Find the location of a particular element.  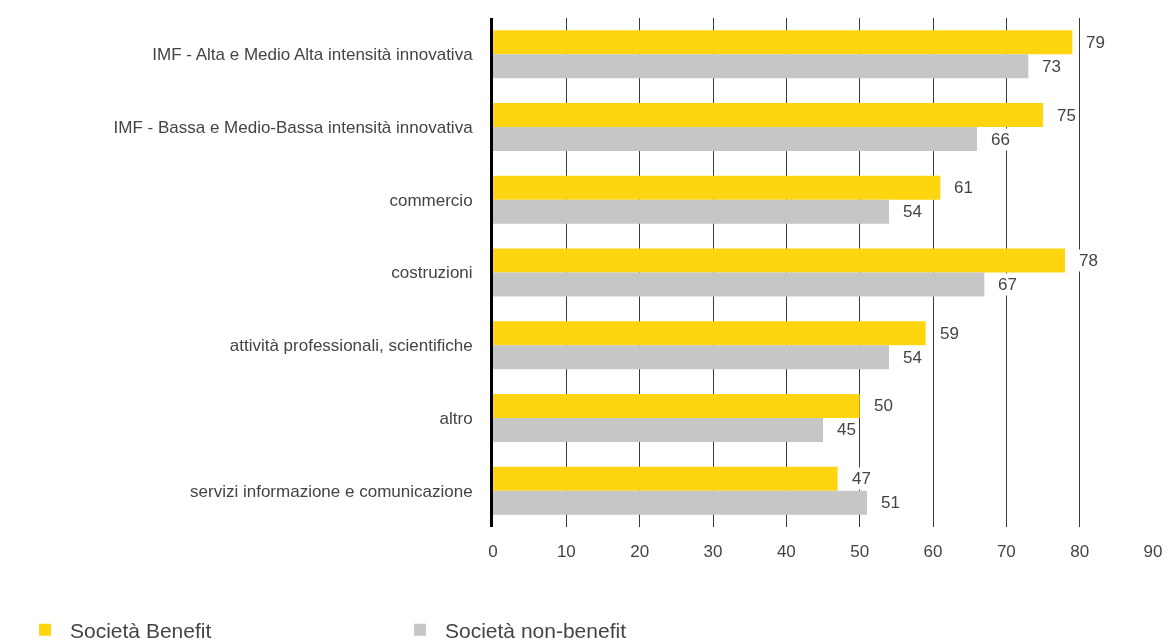

y-tick-label: attività professionali, scientifiche is located at coordinates (351, 346).